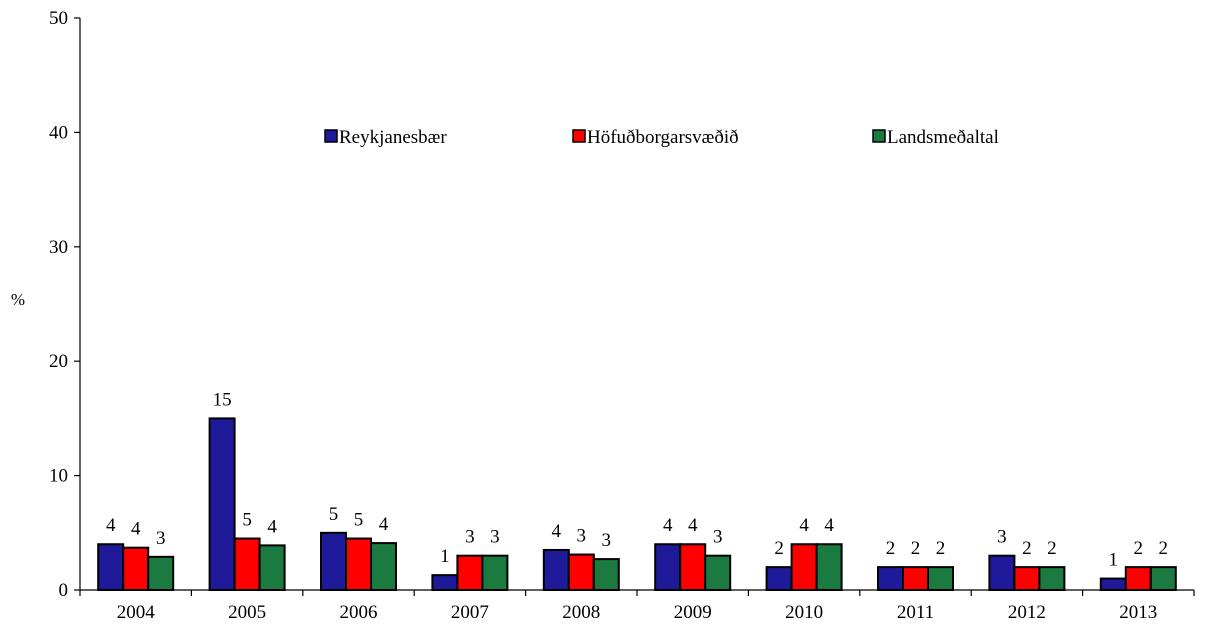  What do you see at coordinates (1027, 612) in the screenshot?
I see `x-tick-label: 2012` at bounding box center [1027, 612].